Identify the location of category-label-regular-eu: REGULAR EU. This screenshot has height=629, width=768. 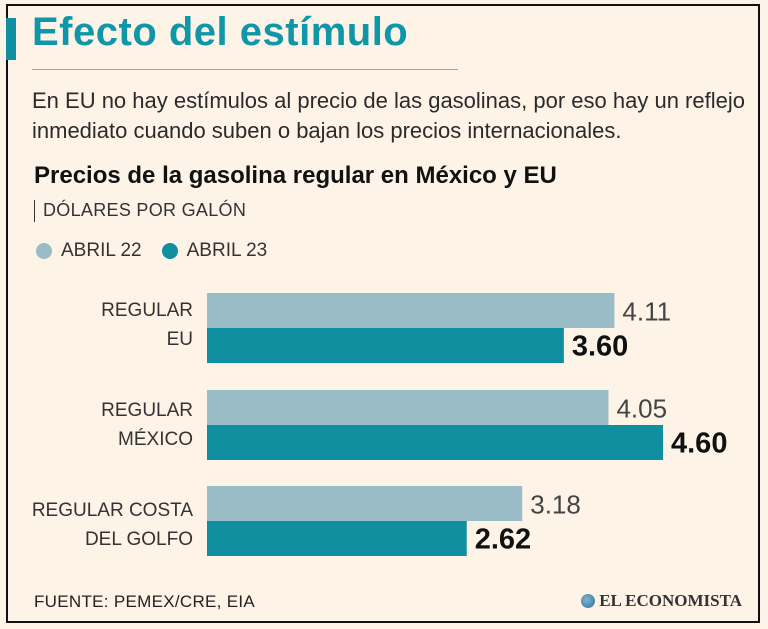
(96, 325).